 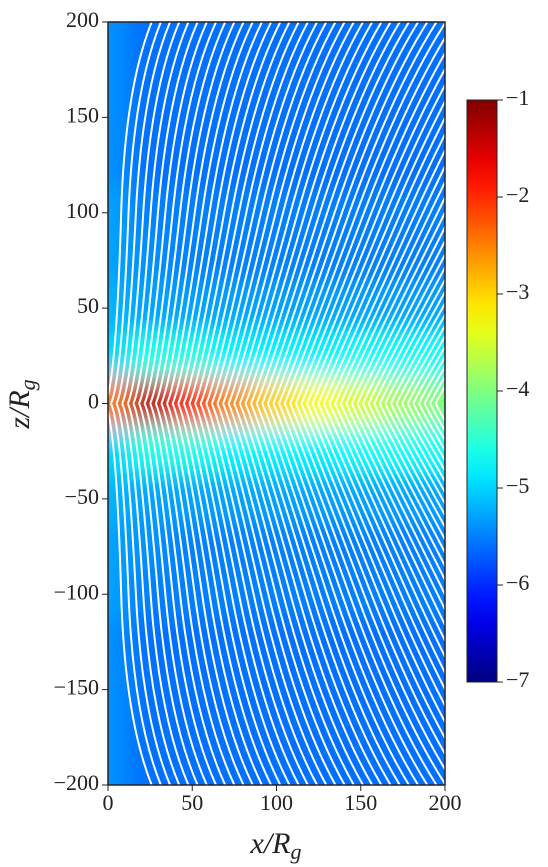 What do you see at coordinates (517, 679) in the screenshot?
I see `colorbar-tick-label: −7` at bounding box center [517, 679].